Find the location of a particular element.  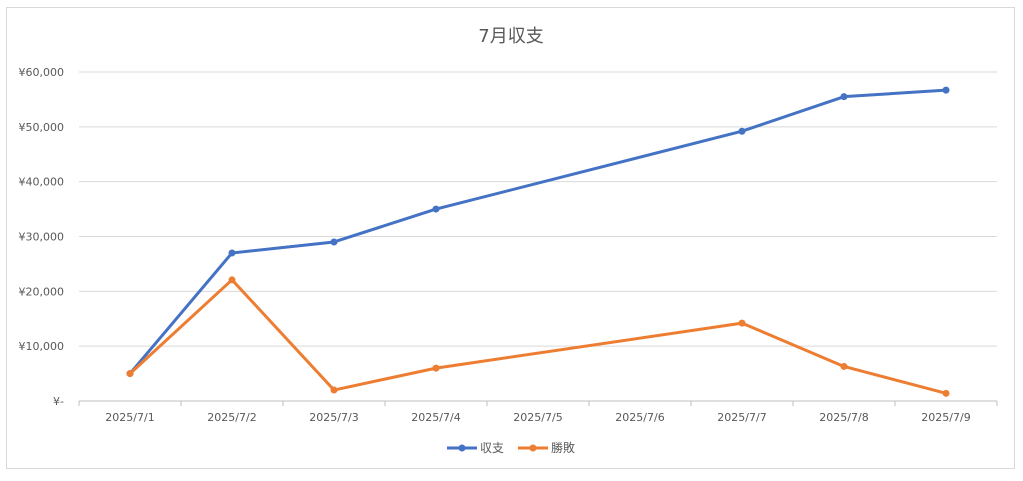

y-tick-label: ¥30,000 is located at coordinates (42, 237).